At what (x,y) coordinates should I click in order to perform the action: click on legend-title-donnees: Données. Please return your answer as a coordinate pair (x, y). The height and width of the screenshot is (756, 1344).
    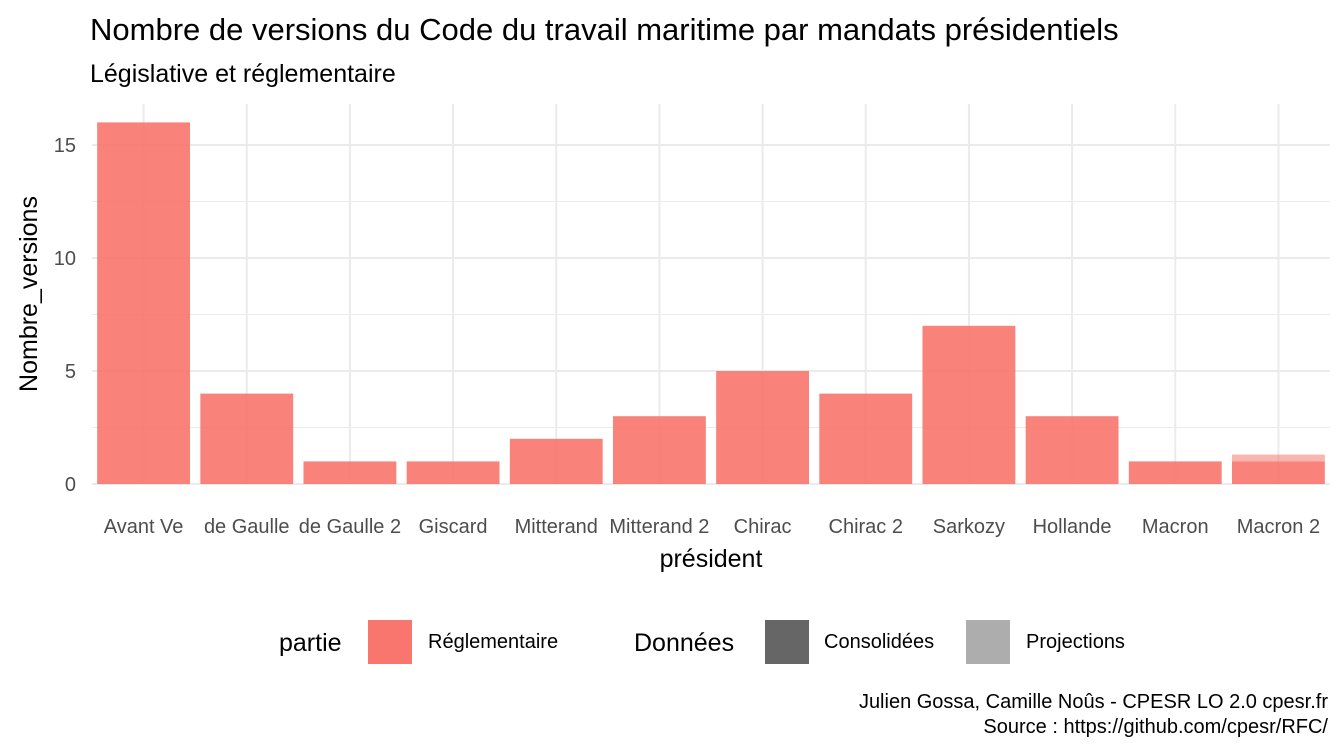
    Looking at the image, I should click on (684, 643).